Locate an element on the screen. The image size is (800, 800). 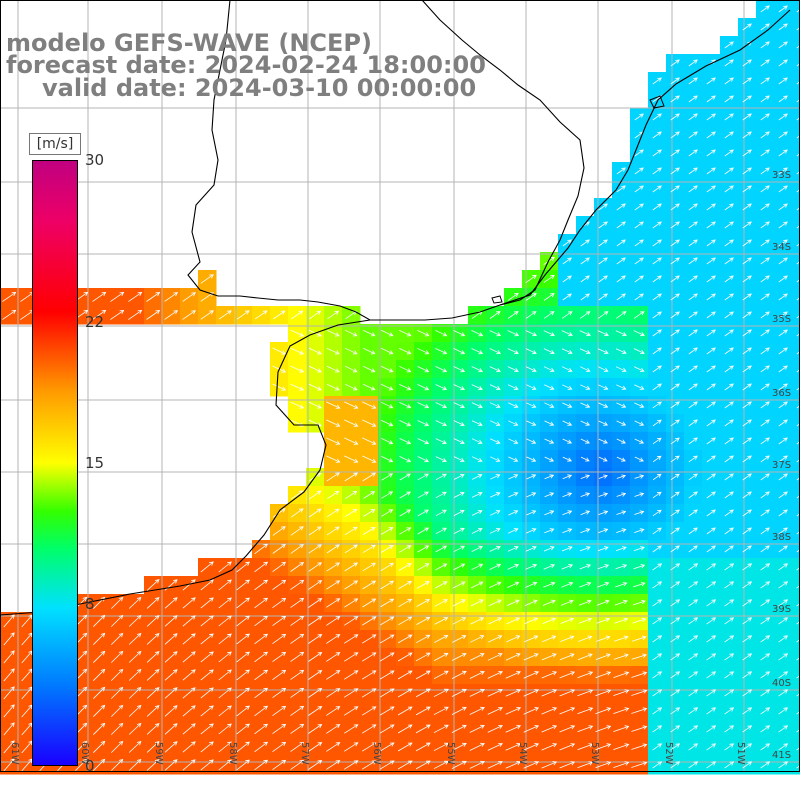
longitude-label: 57W is located at coordinates (304, 753).